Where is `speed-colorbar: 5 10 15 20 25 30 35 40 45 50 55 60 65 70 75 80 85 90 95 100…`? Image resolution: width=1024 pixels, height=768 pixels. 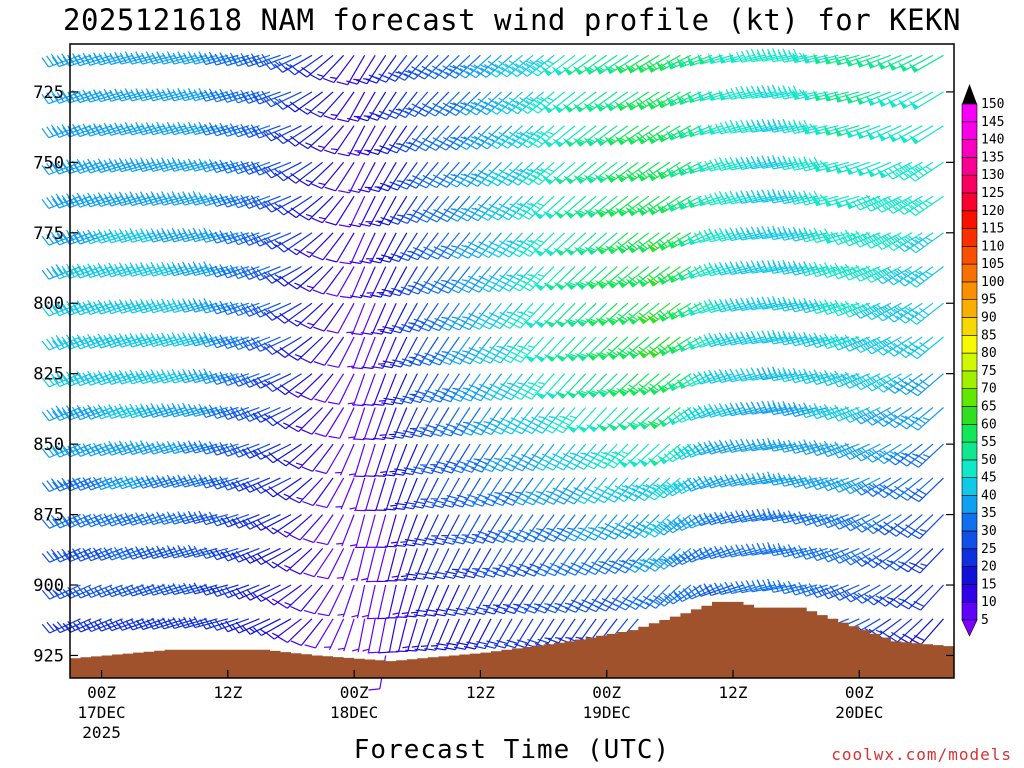 speed-colorbar: 5 10 15 20 25 30 35 40 45 50 55 60 65 70 75 80 85 90 95 100… is located at coordinates (982, 360).